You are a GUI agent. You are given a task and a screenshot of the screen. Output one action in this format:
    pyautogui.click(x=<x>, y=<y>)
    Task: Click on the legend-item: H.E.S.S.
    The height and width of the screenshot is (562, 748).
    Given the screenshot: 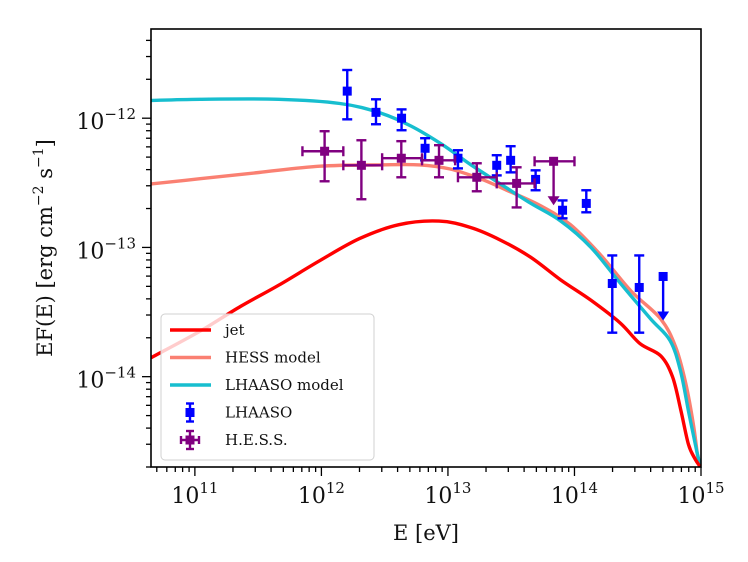 What is the action you would take?
    pyautogui.click(x=233, y=440)
    